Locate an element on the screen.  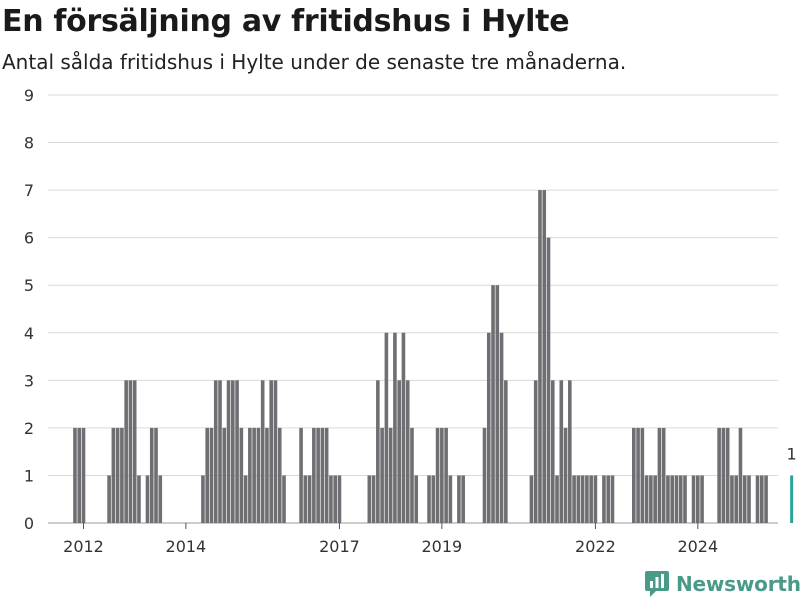
y-tick-label: 6 is located at coordinates (29, 238).